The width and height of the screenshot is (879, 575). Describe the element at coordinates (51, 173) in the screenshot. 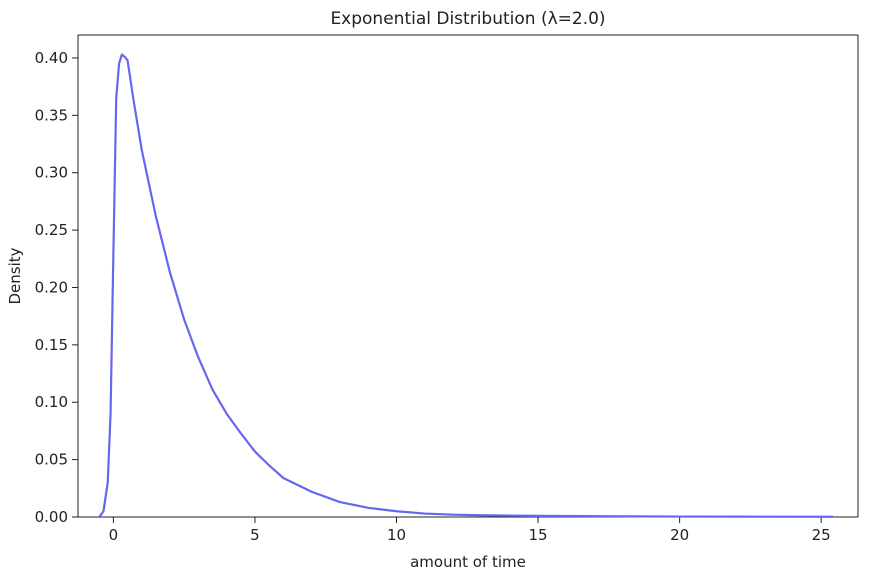

I see `y-tick-label: 0.30` at that location.